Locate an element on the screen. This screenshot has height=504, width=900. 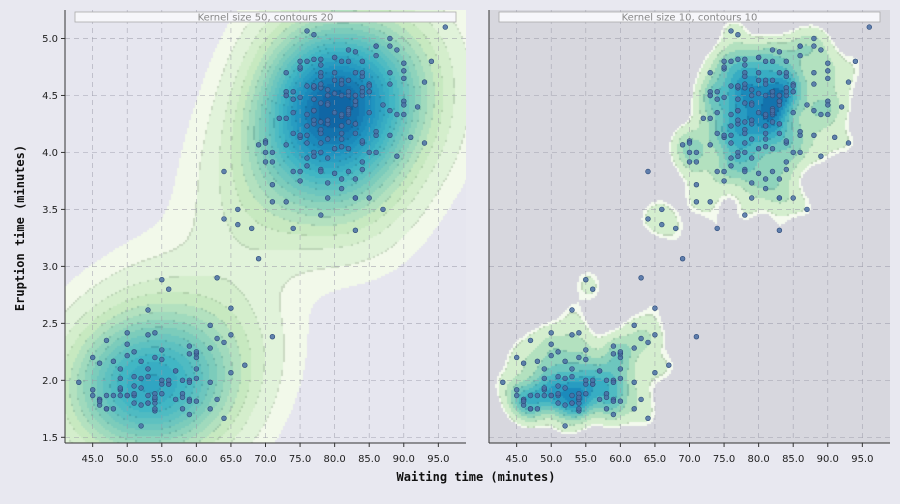
x-tick-label: 45.0 is located at coordinates (517, 459).